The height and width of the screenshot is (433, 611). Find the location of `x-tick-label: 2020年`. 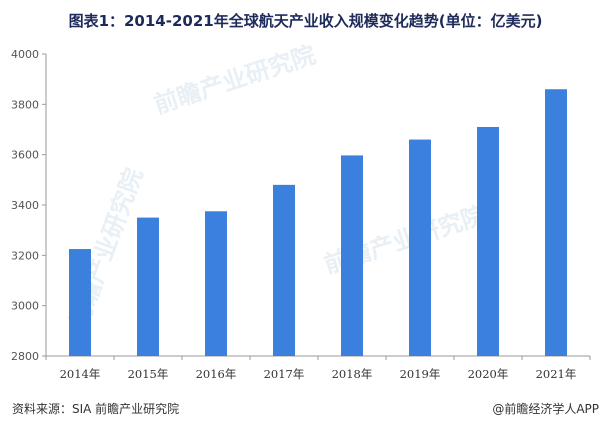

x-tick-label: 2020年 is located at coordinates (488, 374).